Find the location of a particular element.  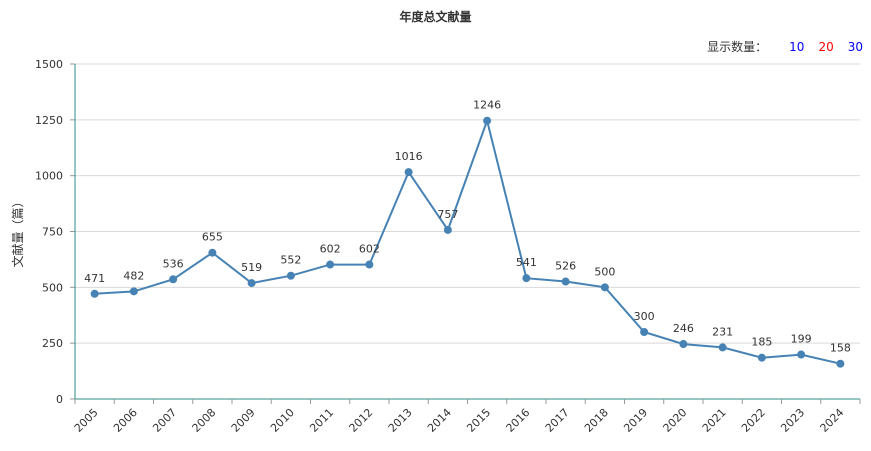

x-tick-label: 2013 is located at coordinates (400, 420).